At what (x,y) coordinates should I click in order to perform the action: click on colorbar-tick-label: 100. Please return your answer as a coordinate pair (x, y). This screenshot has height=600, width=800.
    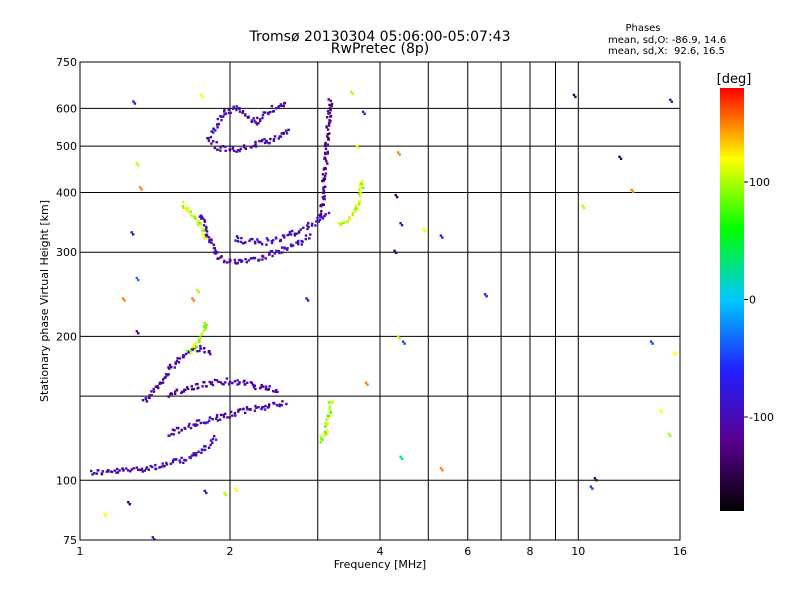
    Looking at the image, I should click on (759, 182).